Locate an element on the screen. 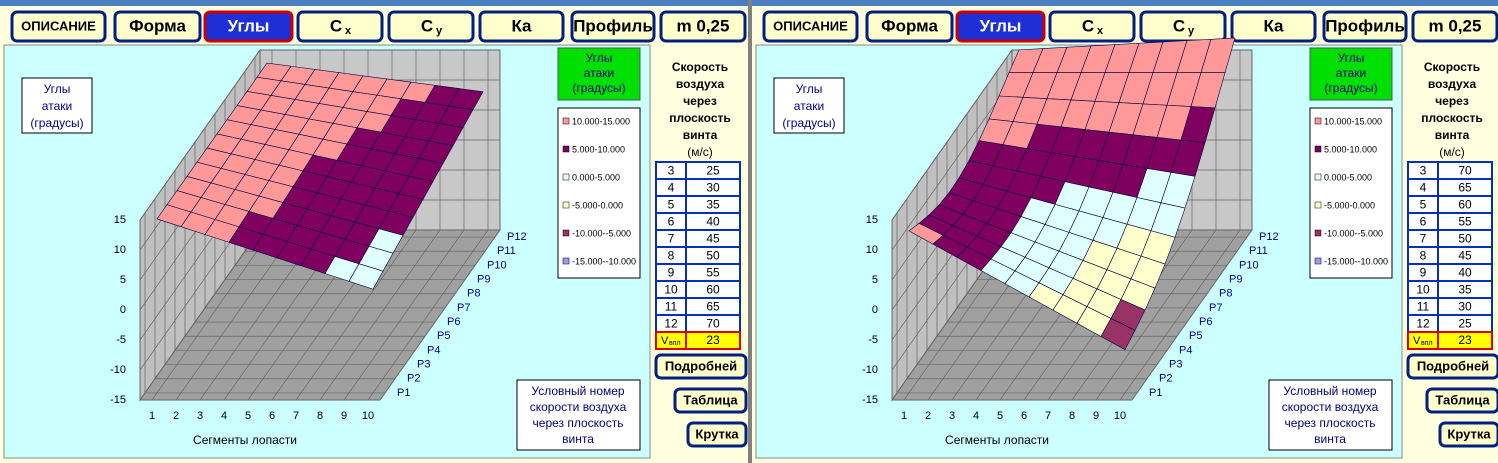  tab-label: Ка is located at coordinates (521, 25).